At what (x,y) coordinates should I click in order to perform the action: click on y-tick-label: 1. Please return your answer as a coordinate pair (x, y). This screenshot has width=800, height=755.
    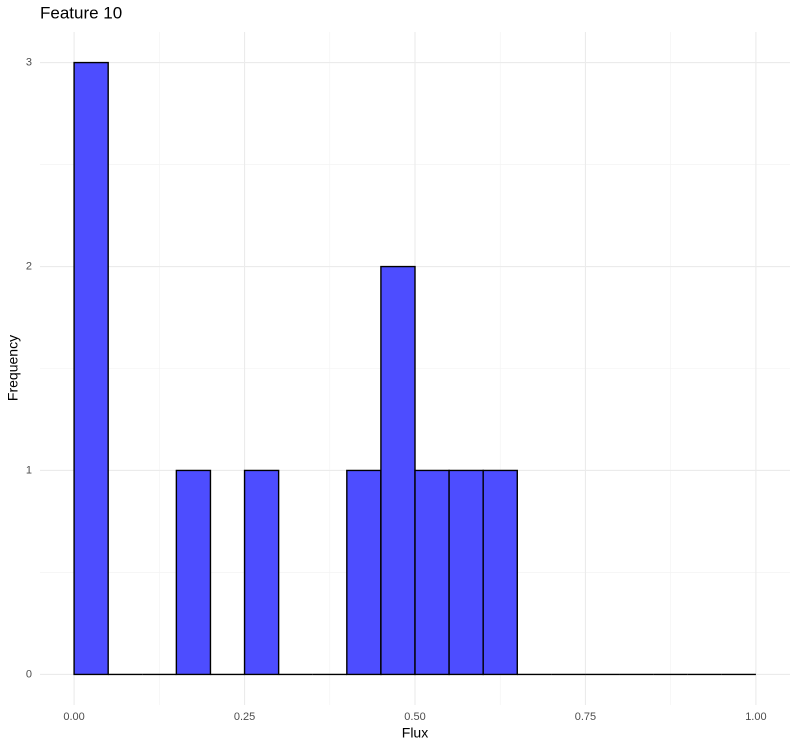
    Looking at the image, I should click on (29, 470).